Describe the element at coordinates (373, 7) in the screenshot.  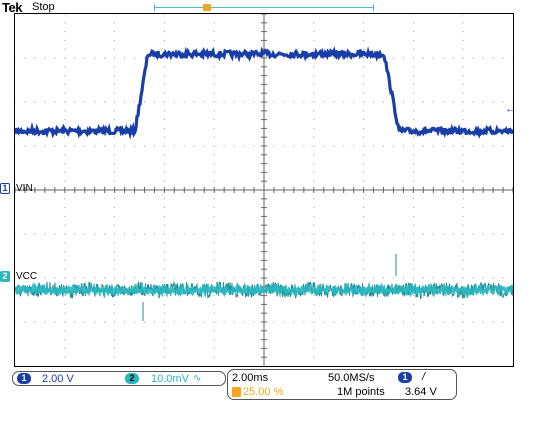
I see `record-length-end` at that location.